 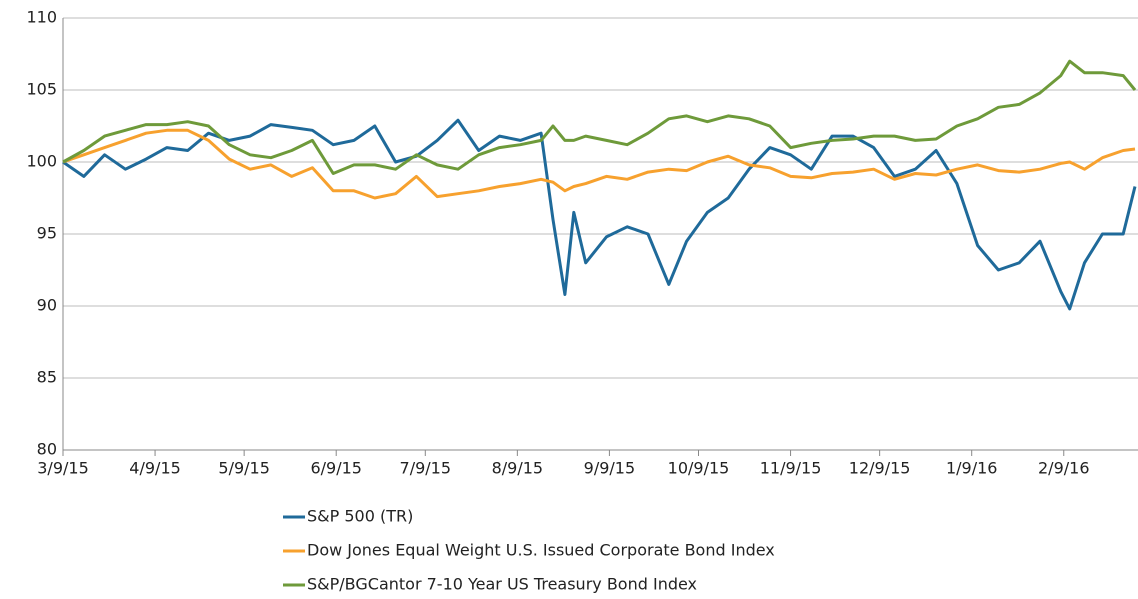 What do you see at coordinates (360, 516) in the screenshot?
I see `legend-label: S&P 500 (TR)` at bounding box center [360, 516].